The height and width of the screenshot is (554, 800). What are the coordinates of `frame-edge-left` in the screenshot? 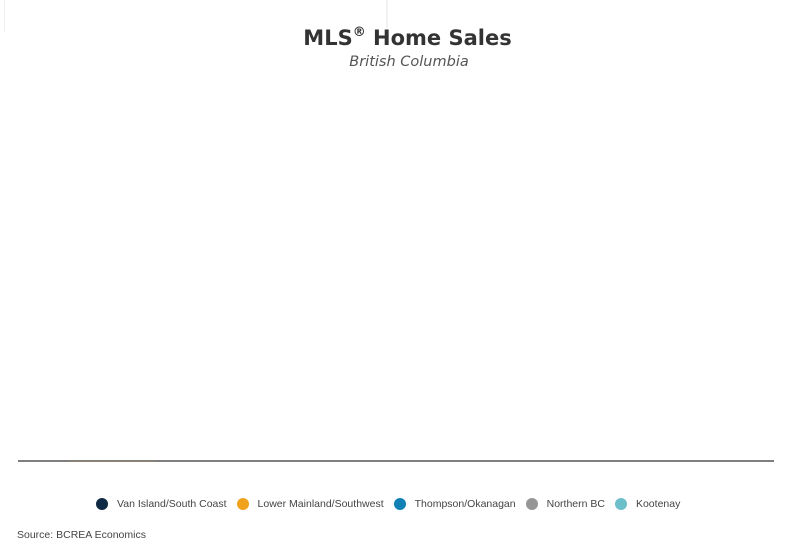 It's located at (4, 16).